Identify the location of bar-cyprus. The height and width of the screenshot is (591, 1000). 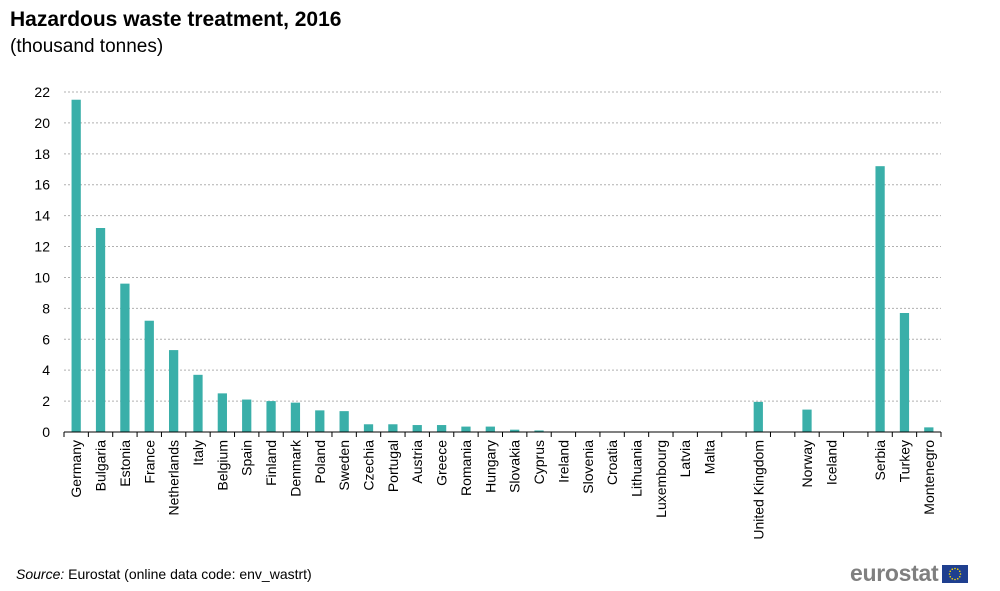
(539, 431).